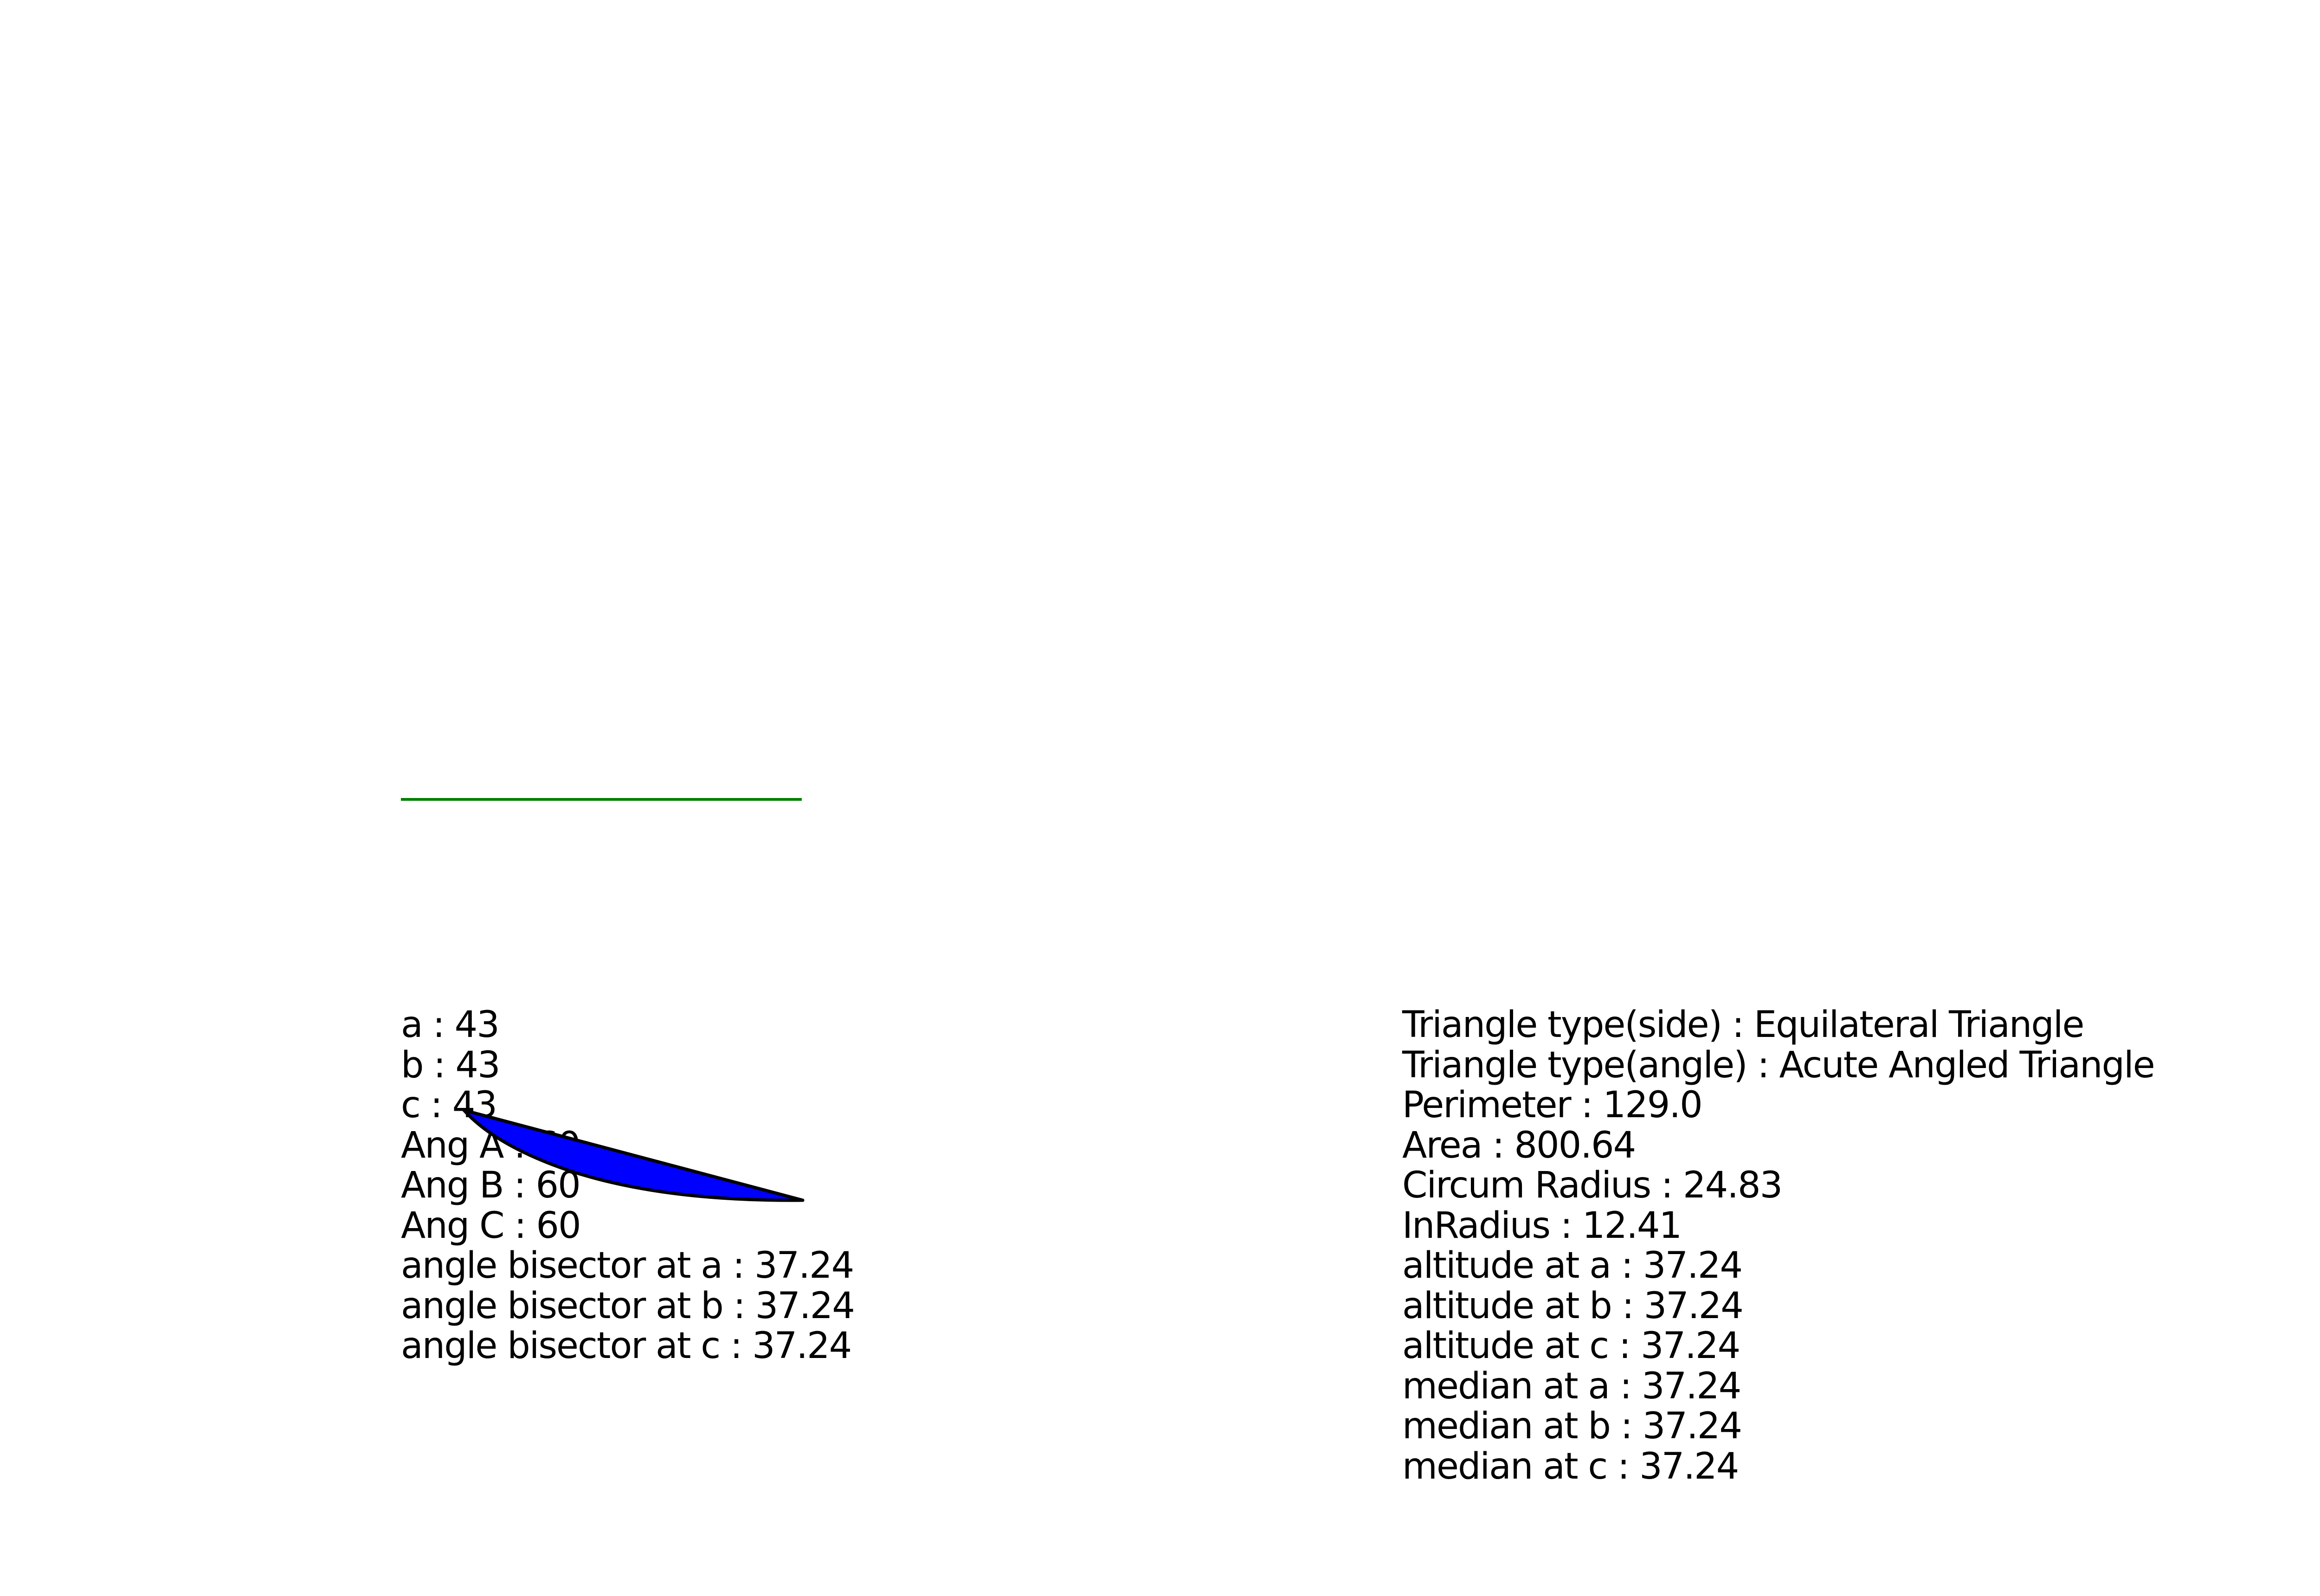 This screenshot has width=2320, height=1596. Describe the element at coordinates (627, 1346) in the screenshot. I see `bisector-c-text: angle bisector at c : 37.24` at that location.